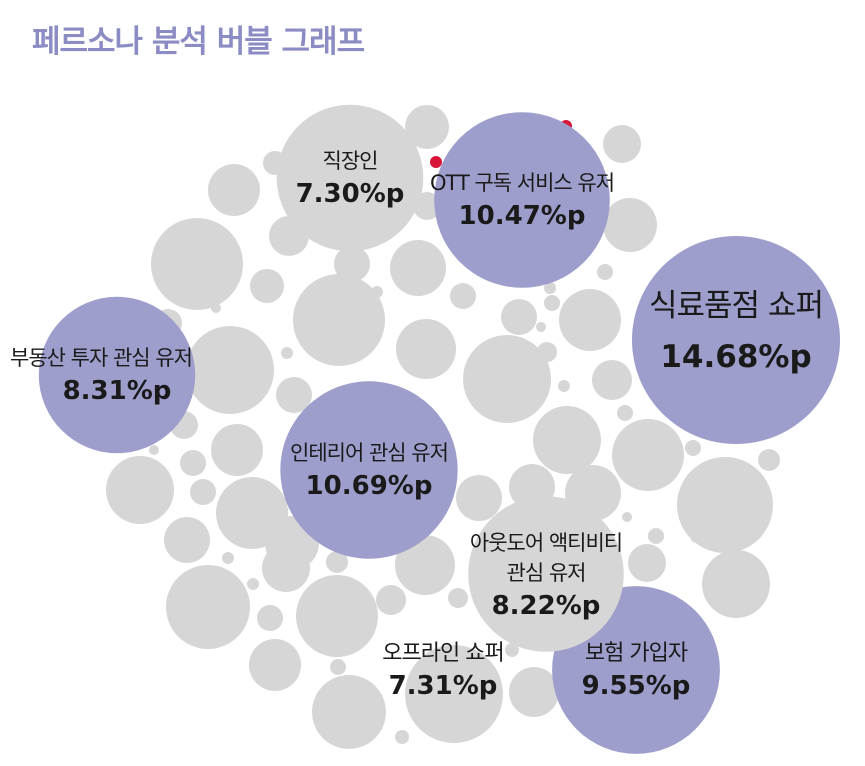 The image size is (865, 766). I want to click on persona-name-label: 직장인, so click(350, 161).